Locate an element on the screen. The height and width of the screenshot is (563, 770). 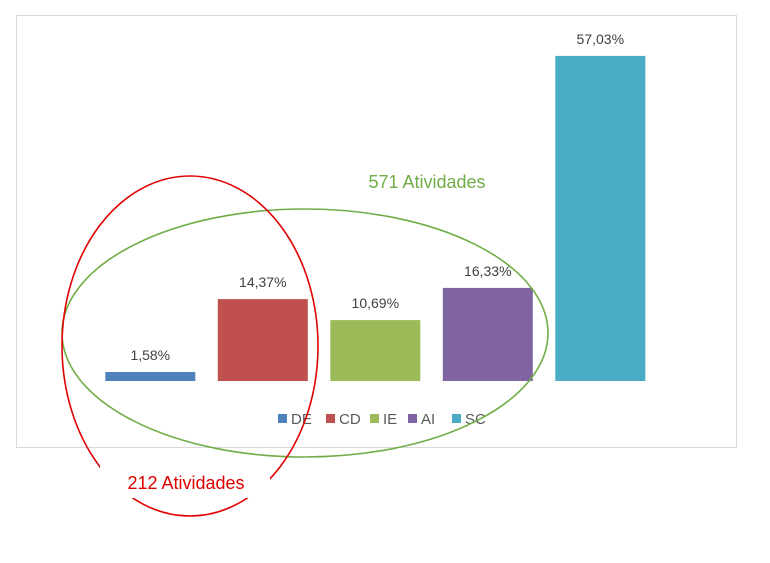
data-label-ai: 16,33% is located at coordinates (487, 271).